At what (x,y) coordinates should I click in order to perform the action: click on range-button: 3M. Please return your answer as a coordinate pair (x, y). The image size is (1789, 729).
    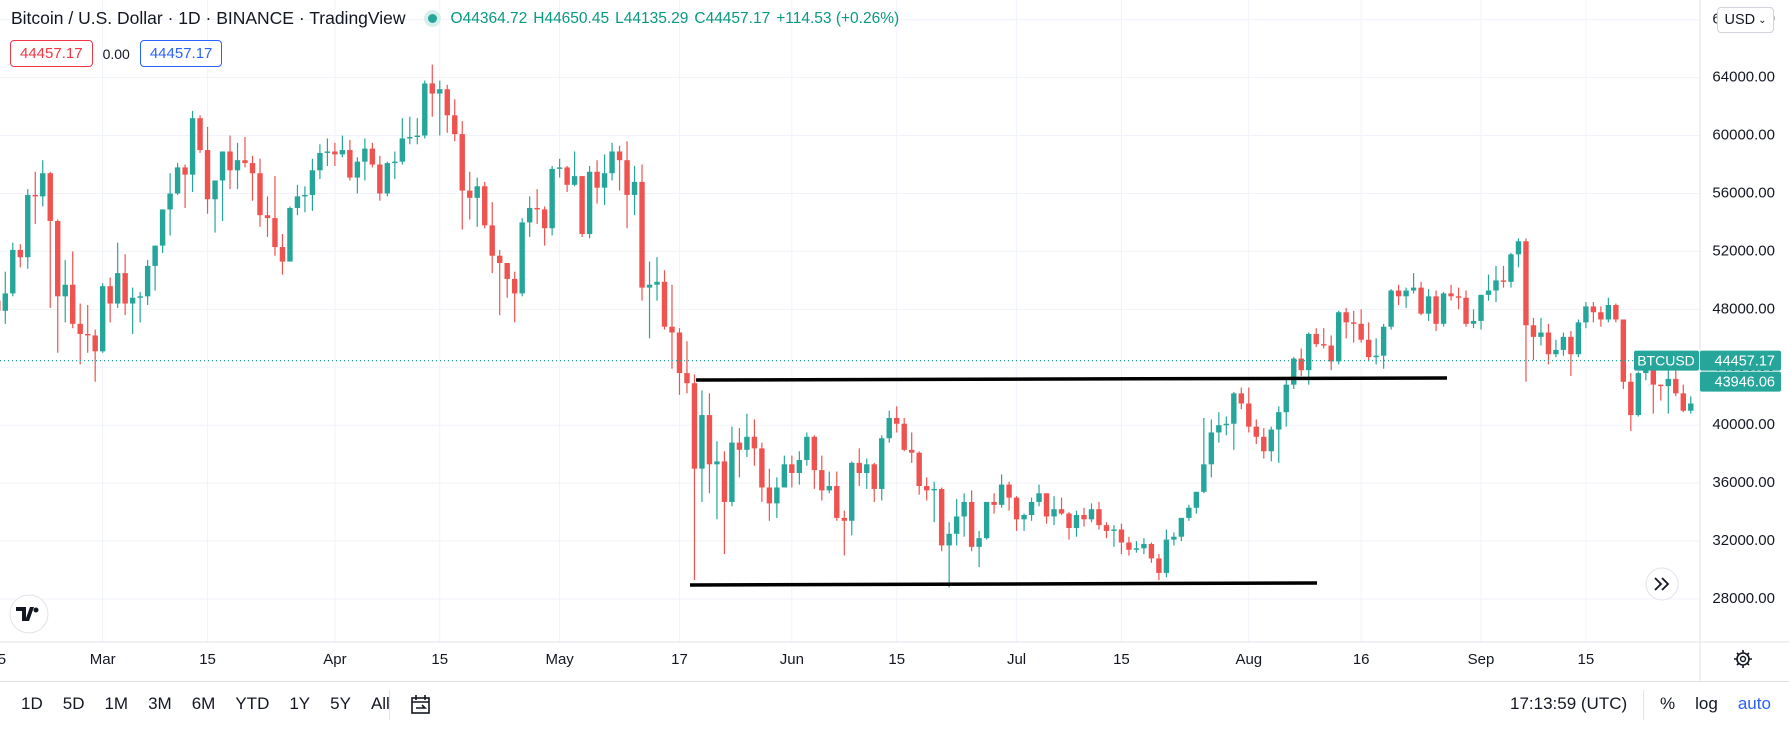
    Looking at the image, I should click on (160, 703).